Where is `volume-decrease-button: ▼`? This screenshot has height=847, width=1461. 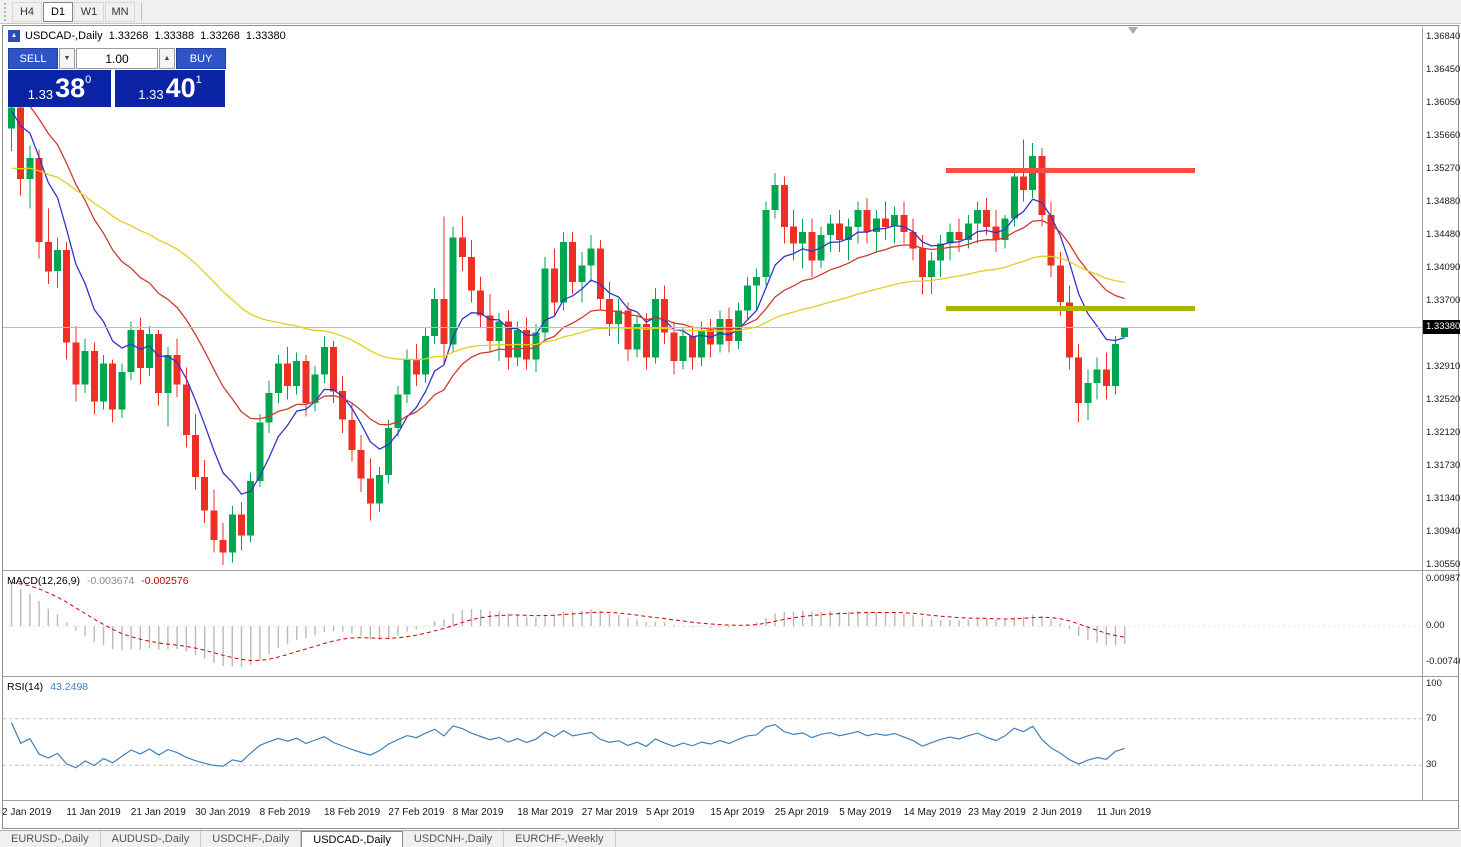
volume-decrease-button: ▼ is located at coordinates (67, 58).